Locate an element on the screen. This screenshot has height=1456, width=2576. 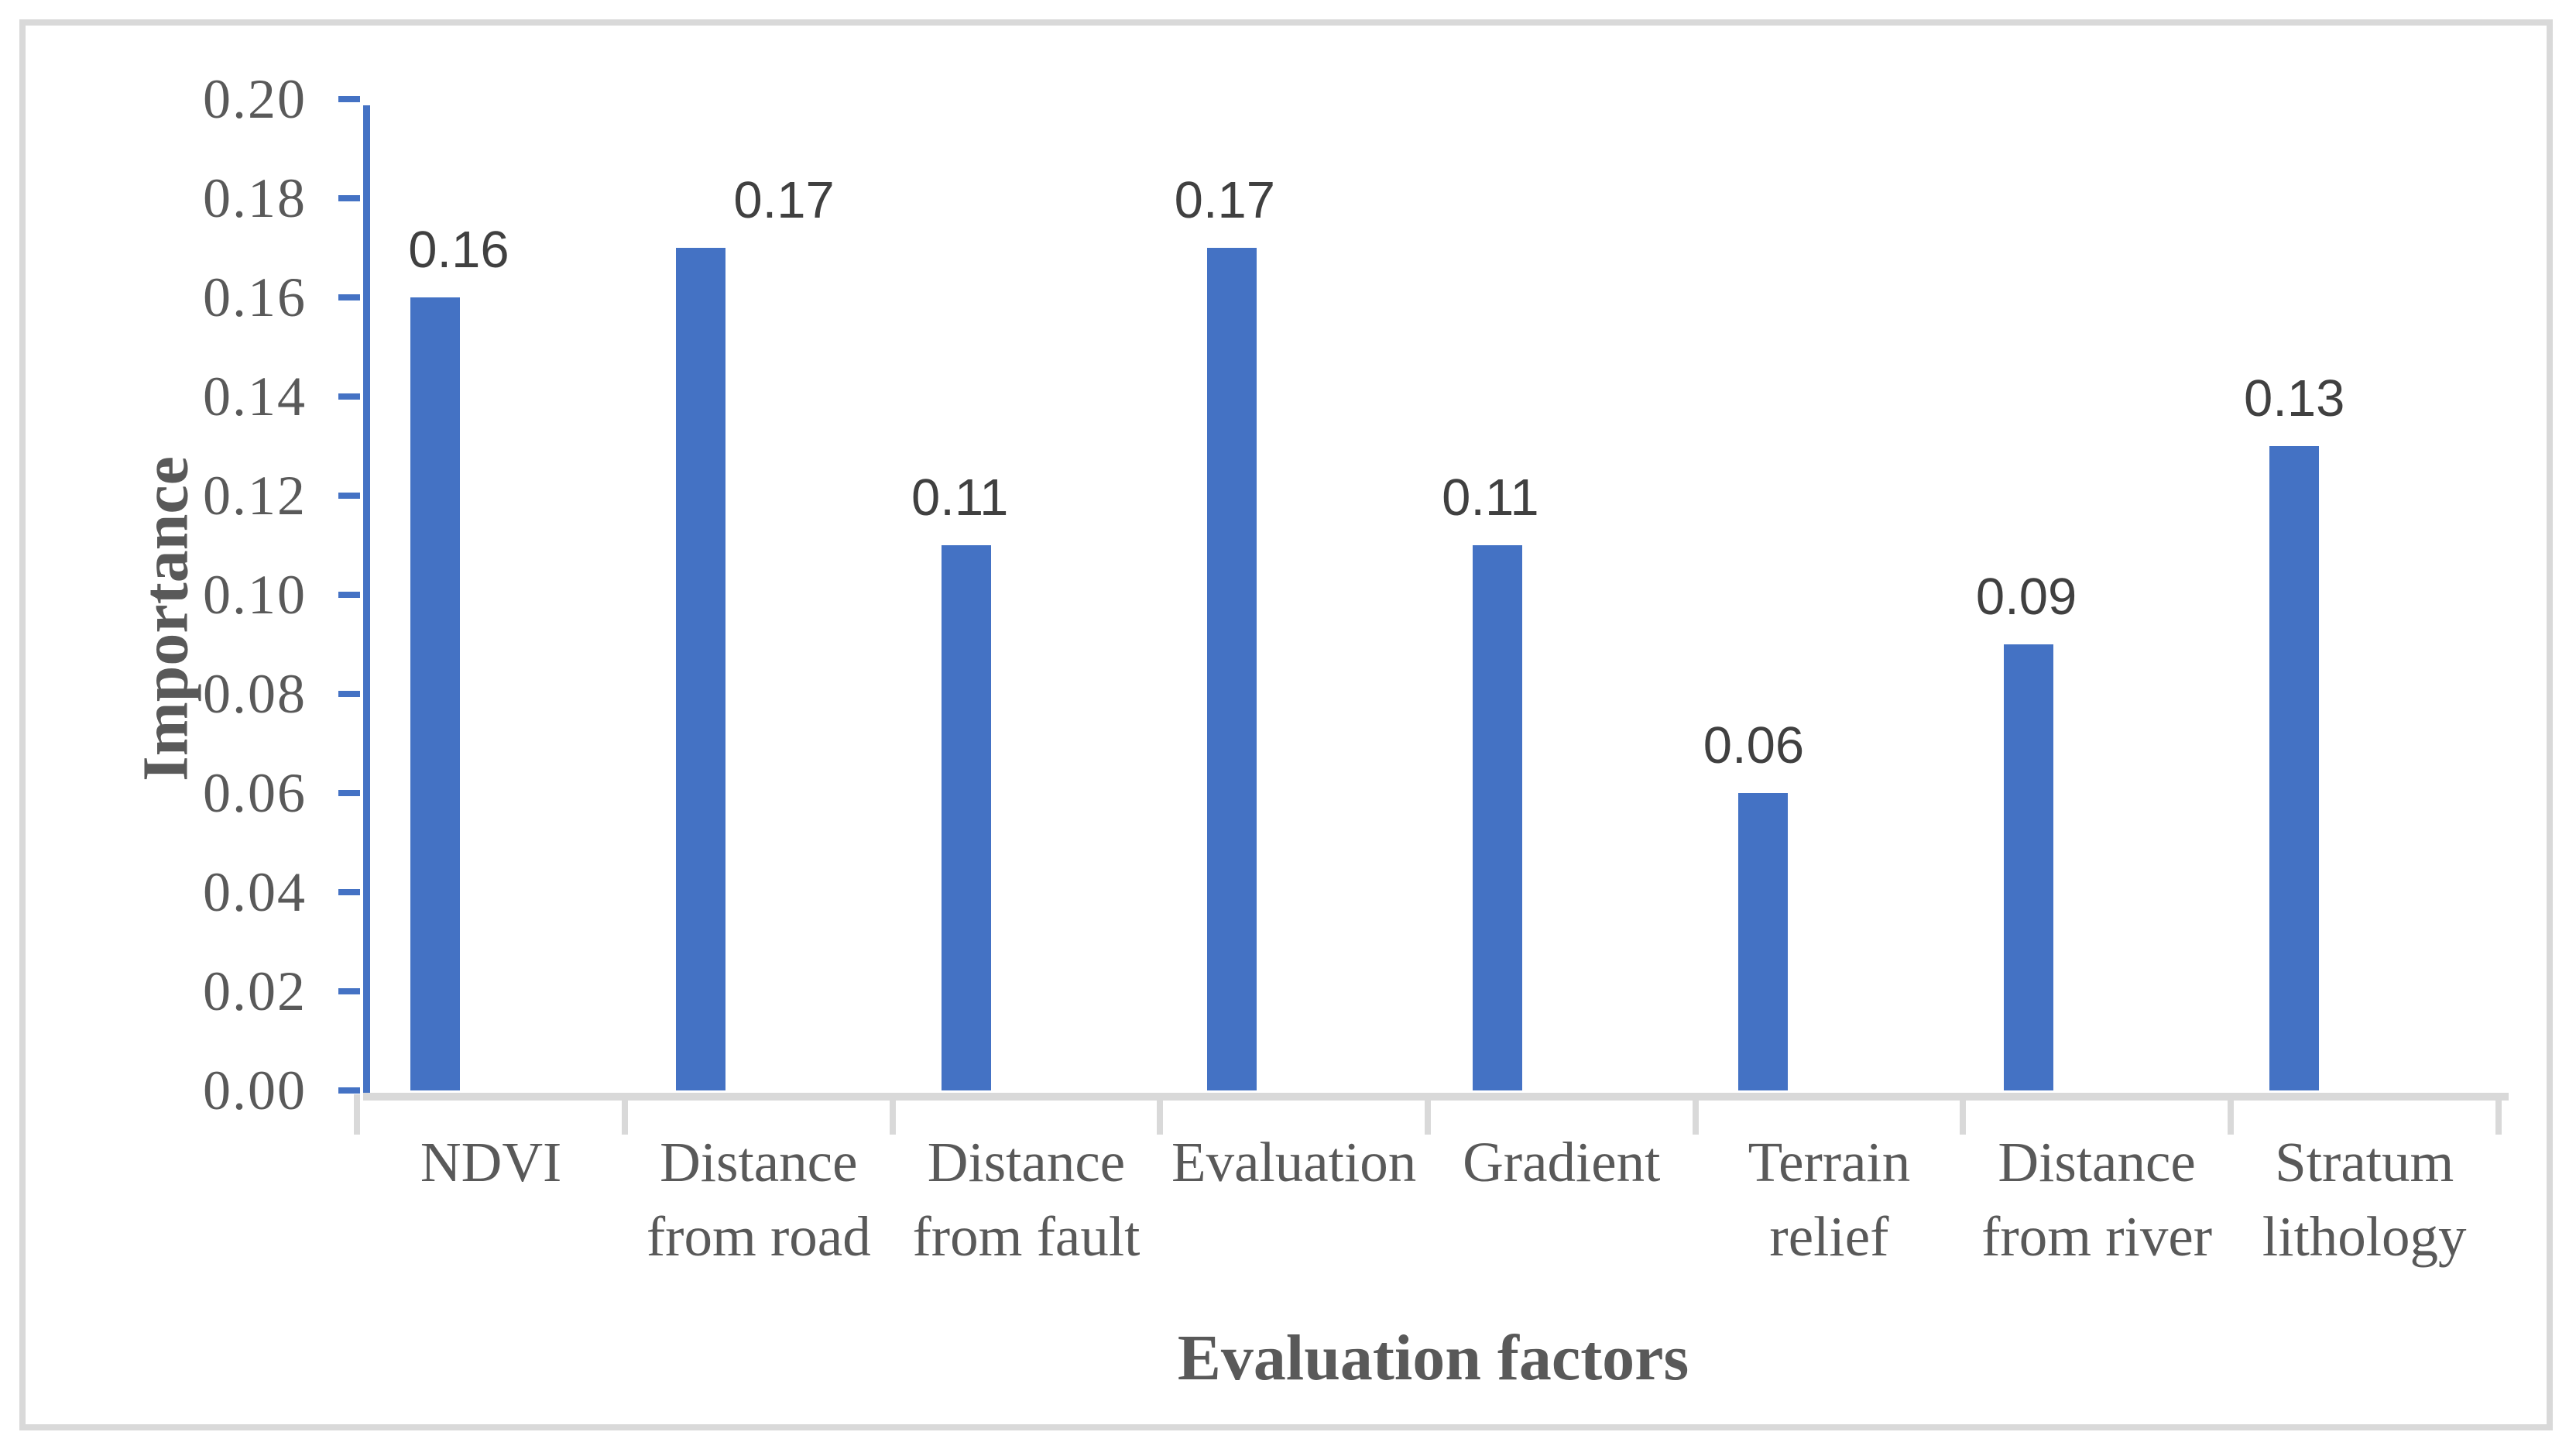
y-axis-tick-label: 0.04 is located at coordinates (255, 892).